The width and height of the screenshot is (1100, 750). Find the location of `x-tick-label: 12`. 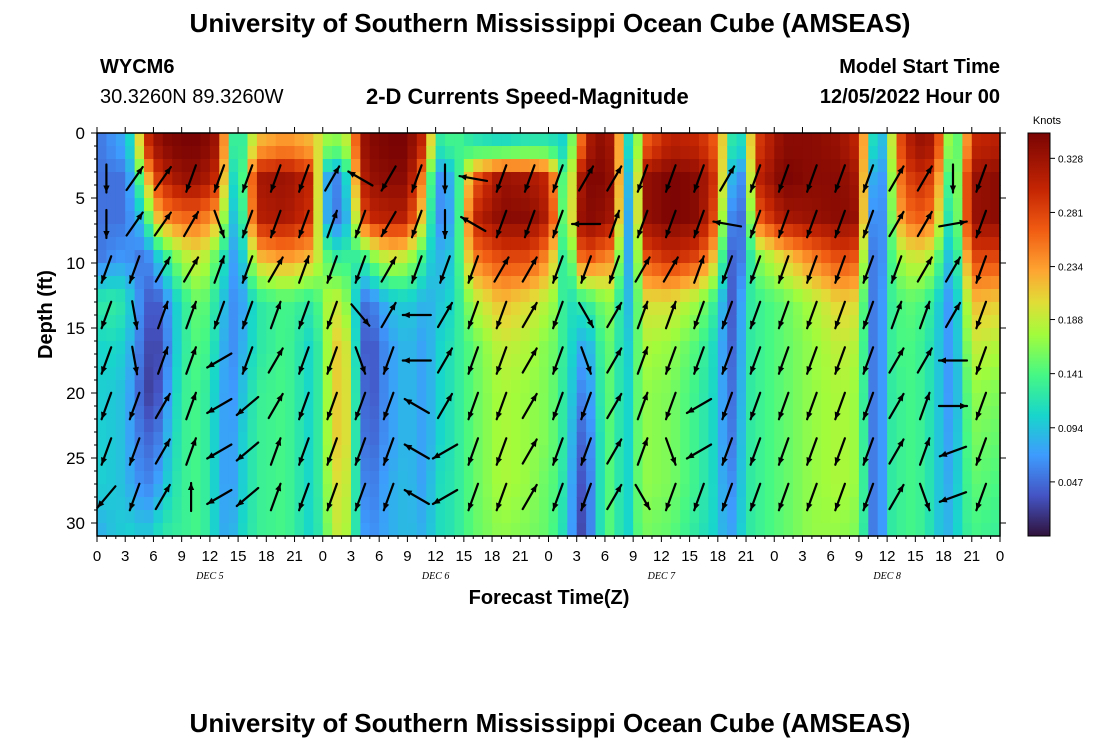

x-tick-label: 12 is located at coordinates (210, 556).